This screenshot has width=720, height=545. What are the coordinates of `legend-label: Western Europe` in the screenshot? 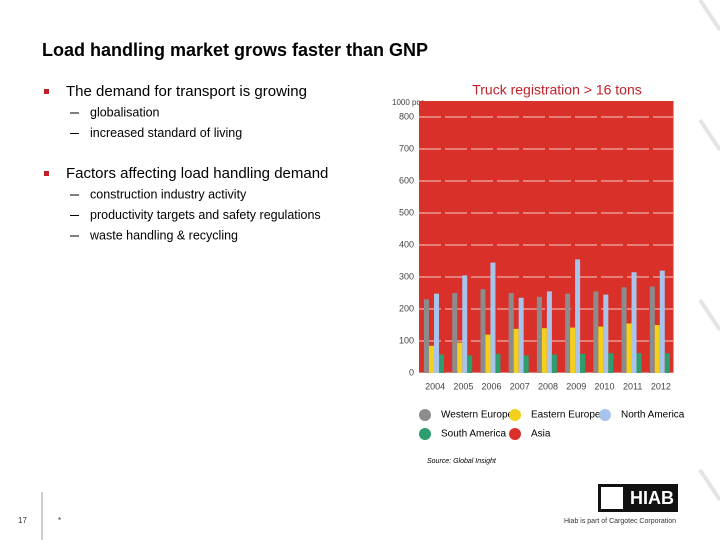 It's located at (477, 415).